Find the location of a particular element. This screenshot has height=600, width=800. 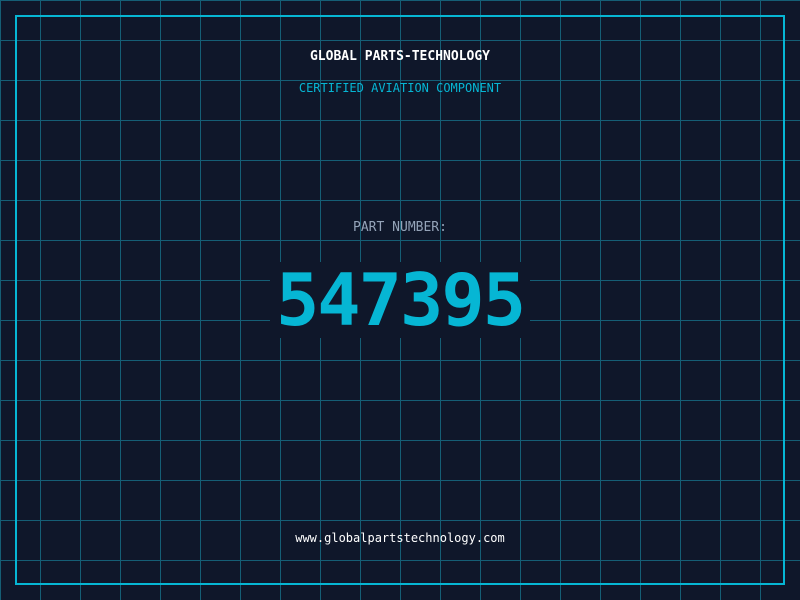

website-link: www.globalpartstechnology.com is located at coordinates (400, 538).